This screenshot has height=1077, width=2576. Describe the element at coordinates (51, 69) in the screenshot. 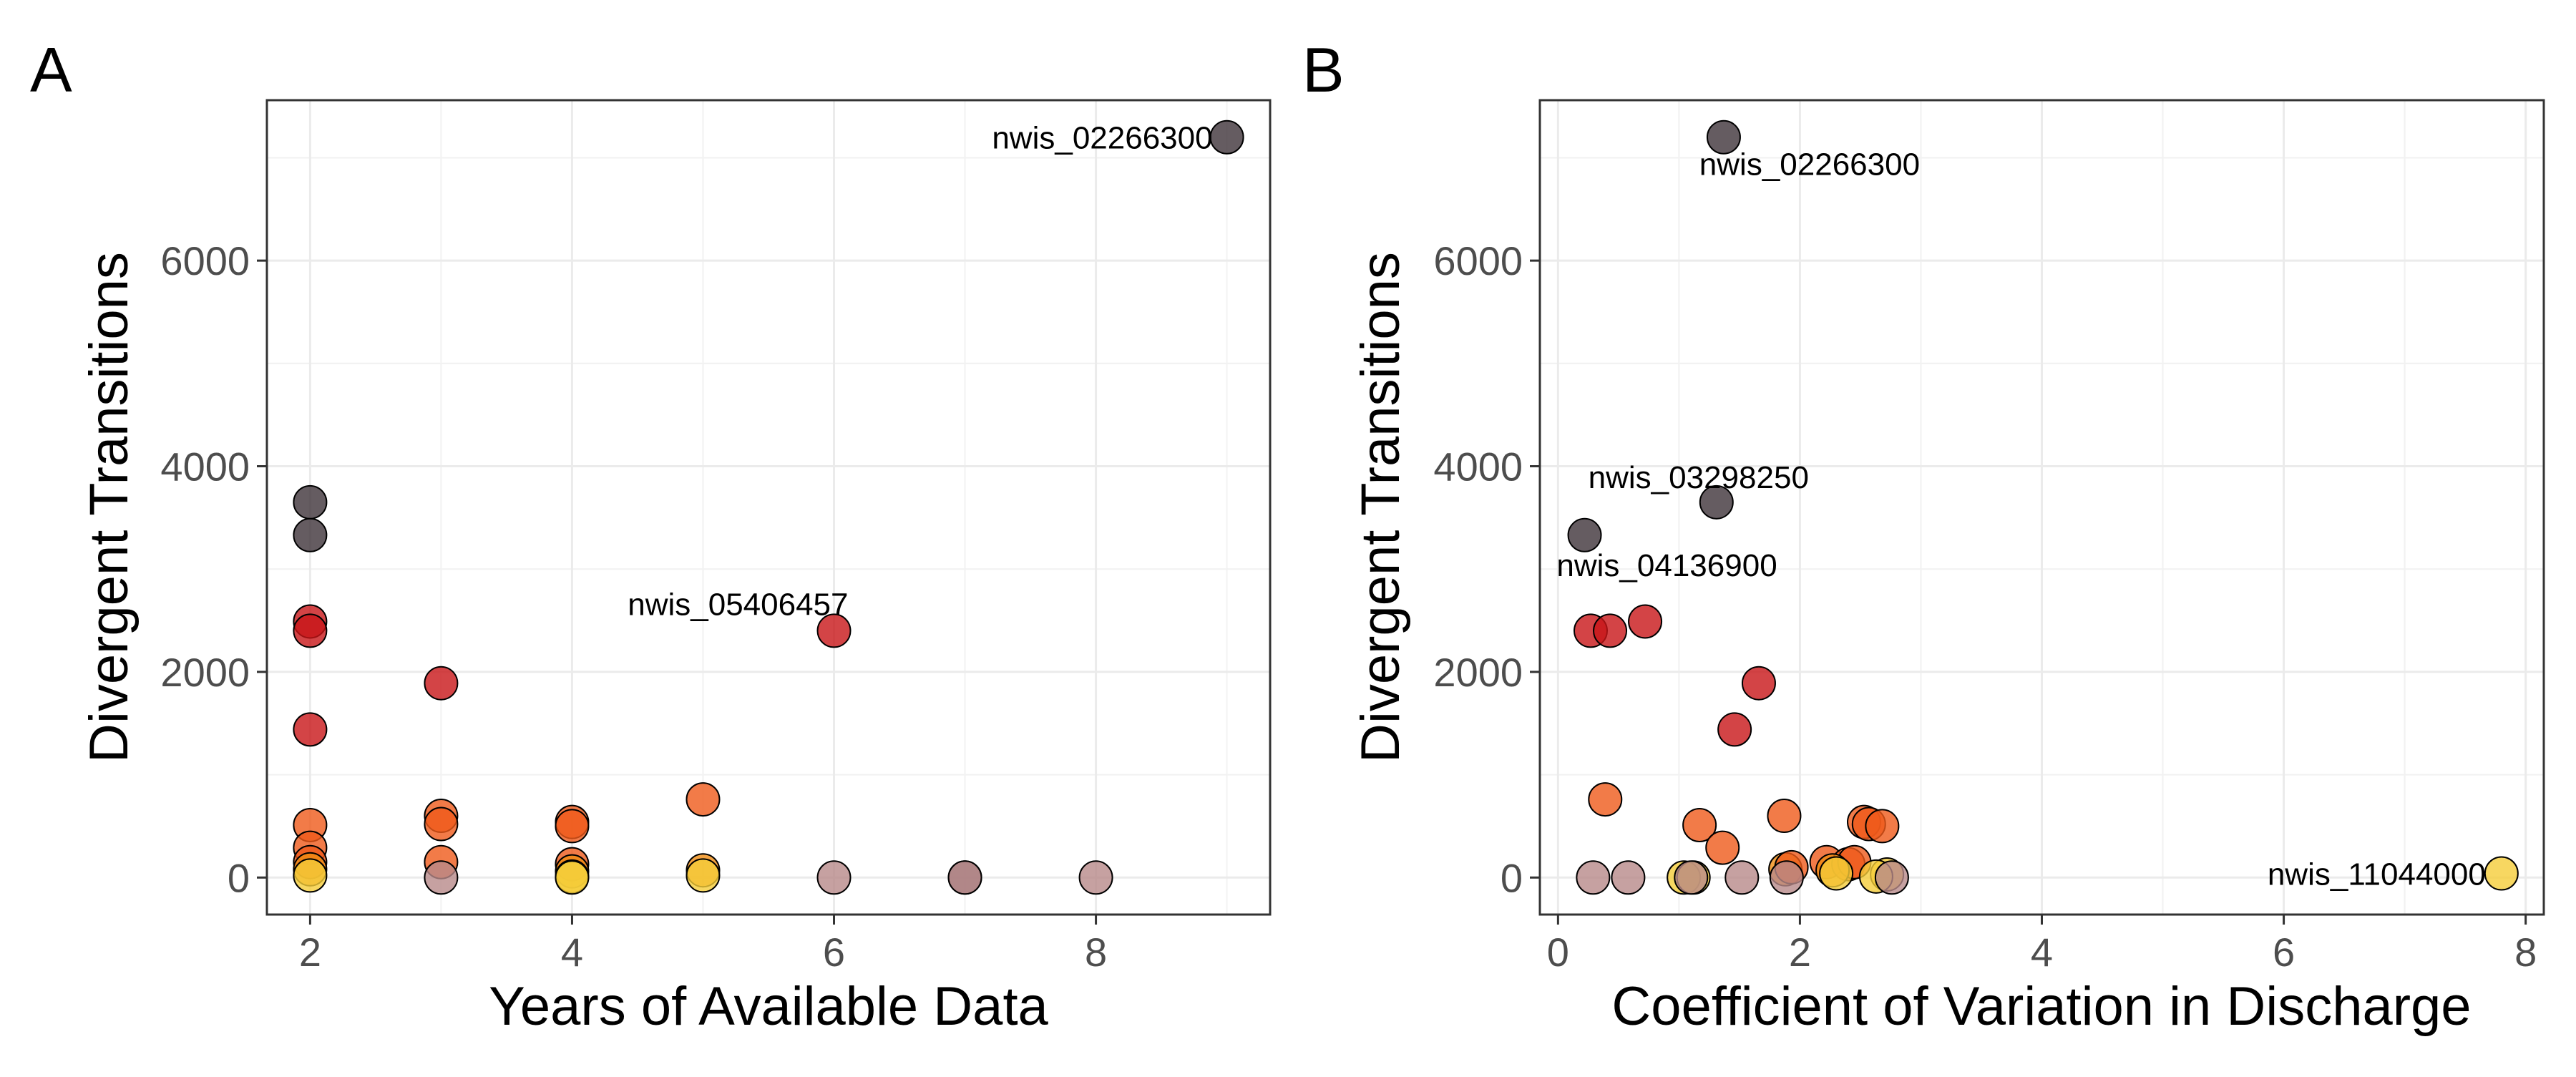

I see `panel-letter: A` at that location.